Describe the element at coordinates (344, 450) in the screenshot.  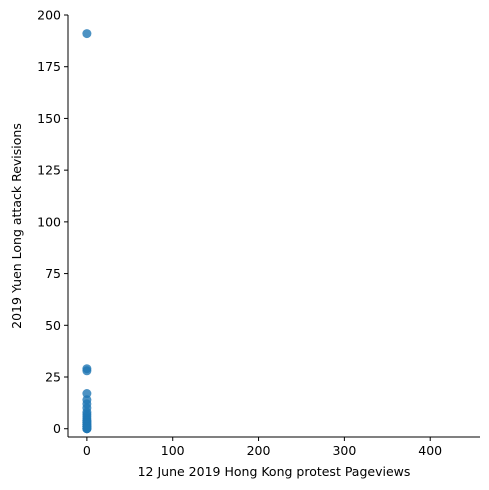
I see `x-tick-label: 300` at that location.